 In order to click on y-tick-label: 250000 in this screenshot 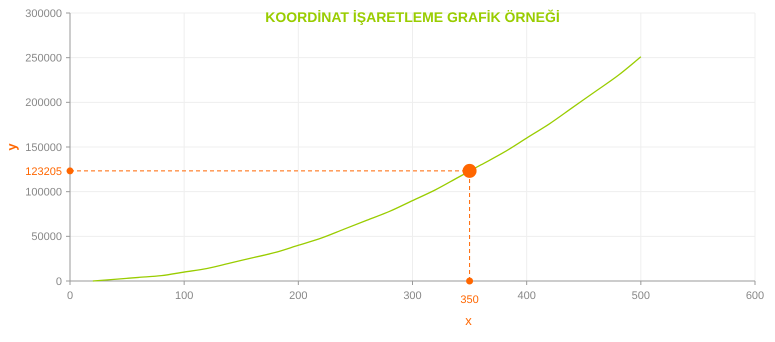, I will do `click(43, 58)`.